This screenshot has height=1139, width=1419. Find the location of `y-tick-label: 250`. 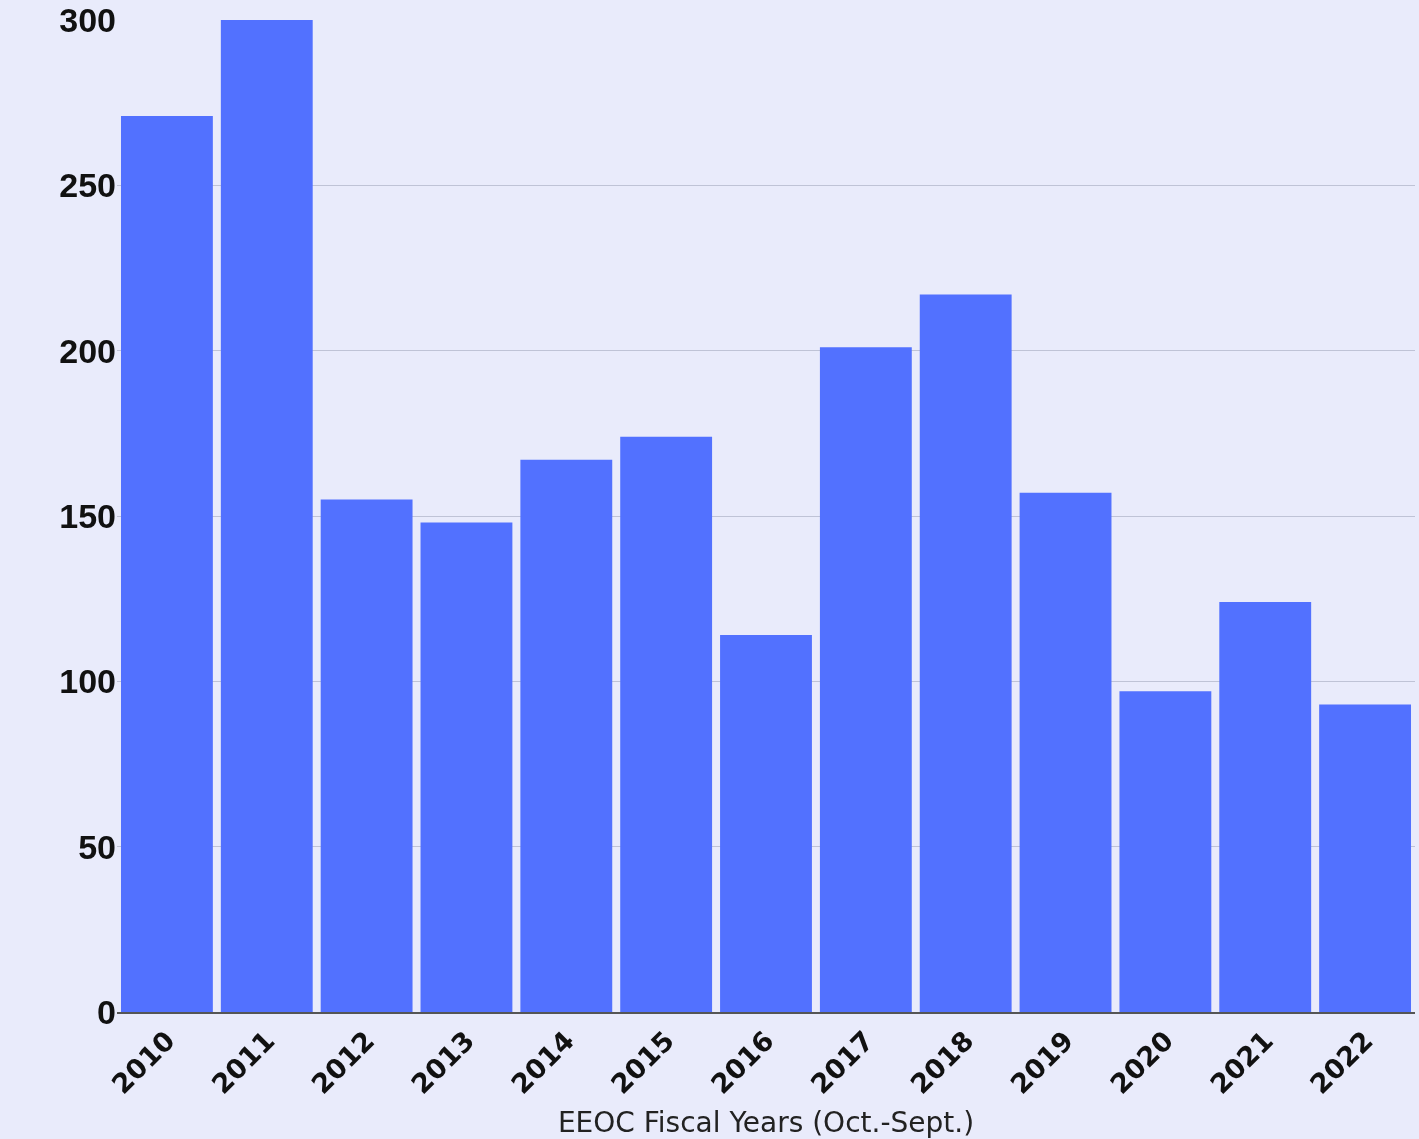

y-tick-label: 250 is located at coordinates (87, 185).